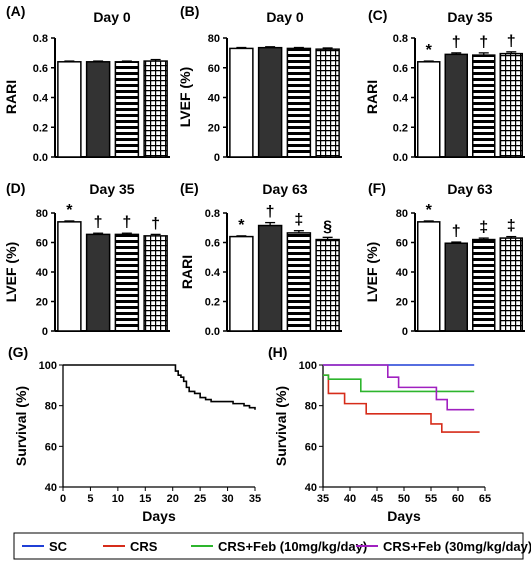 Image resolution: width=531 pixels, height=564 pixels. Describe the element at coordinates (173, 499) in the screenshot. I see `x-tick-label: 20` at that location.